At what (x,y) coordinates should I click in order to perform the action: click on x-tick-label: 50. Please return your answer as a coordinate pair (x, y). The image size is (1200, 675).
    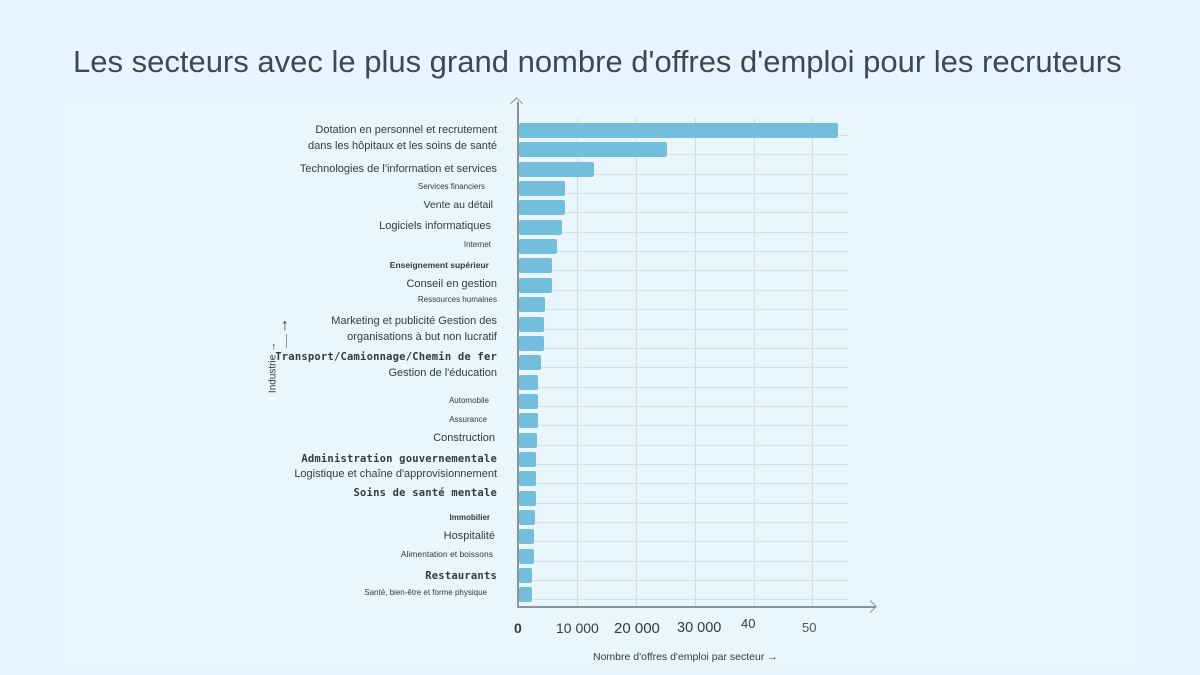
    Looking at the image, I should click on (809, 627).